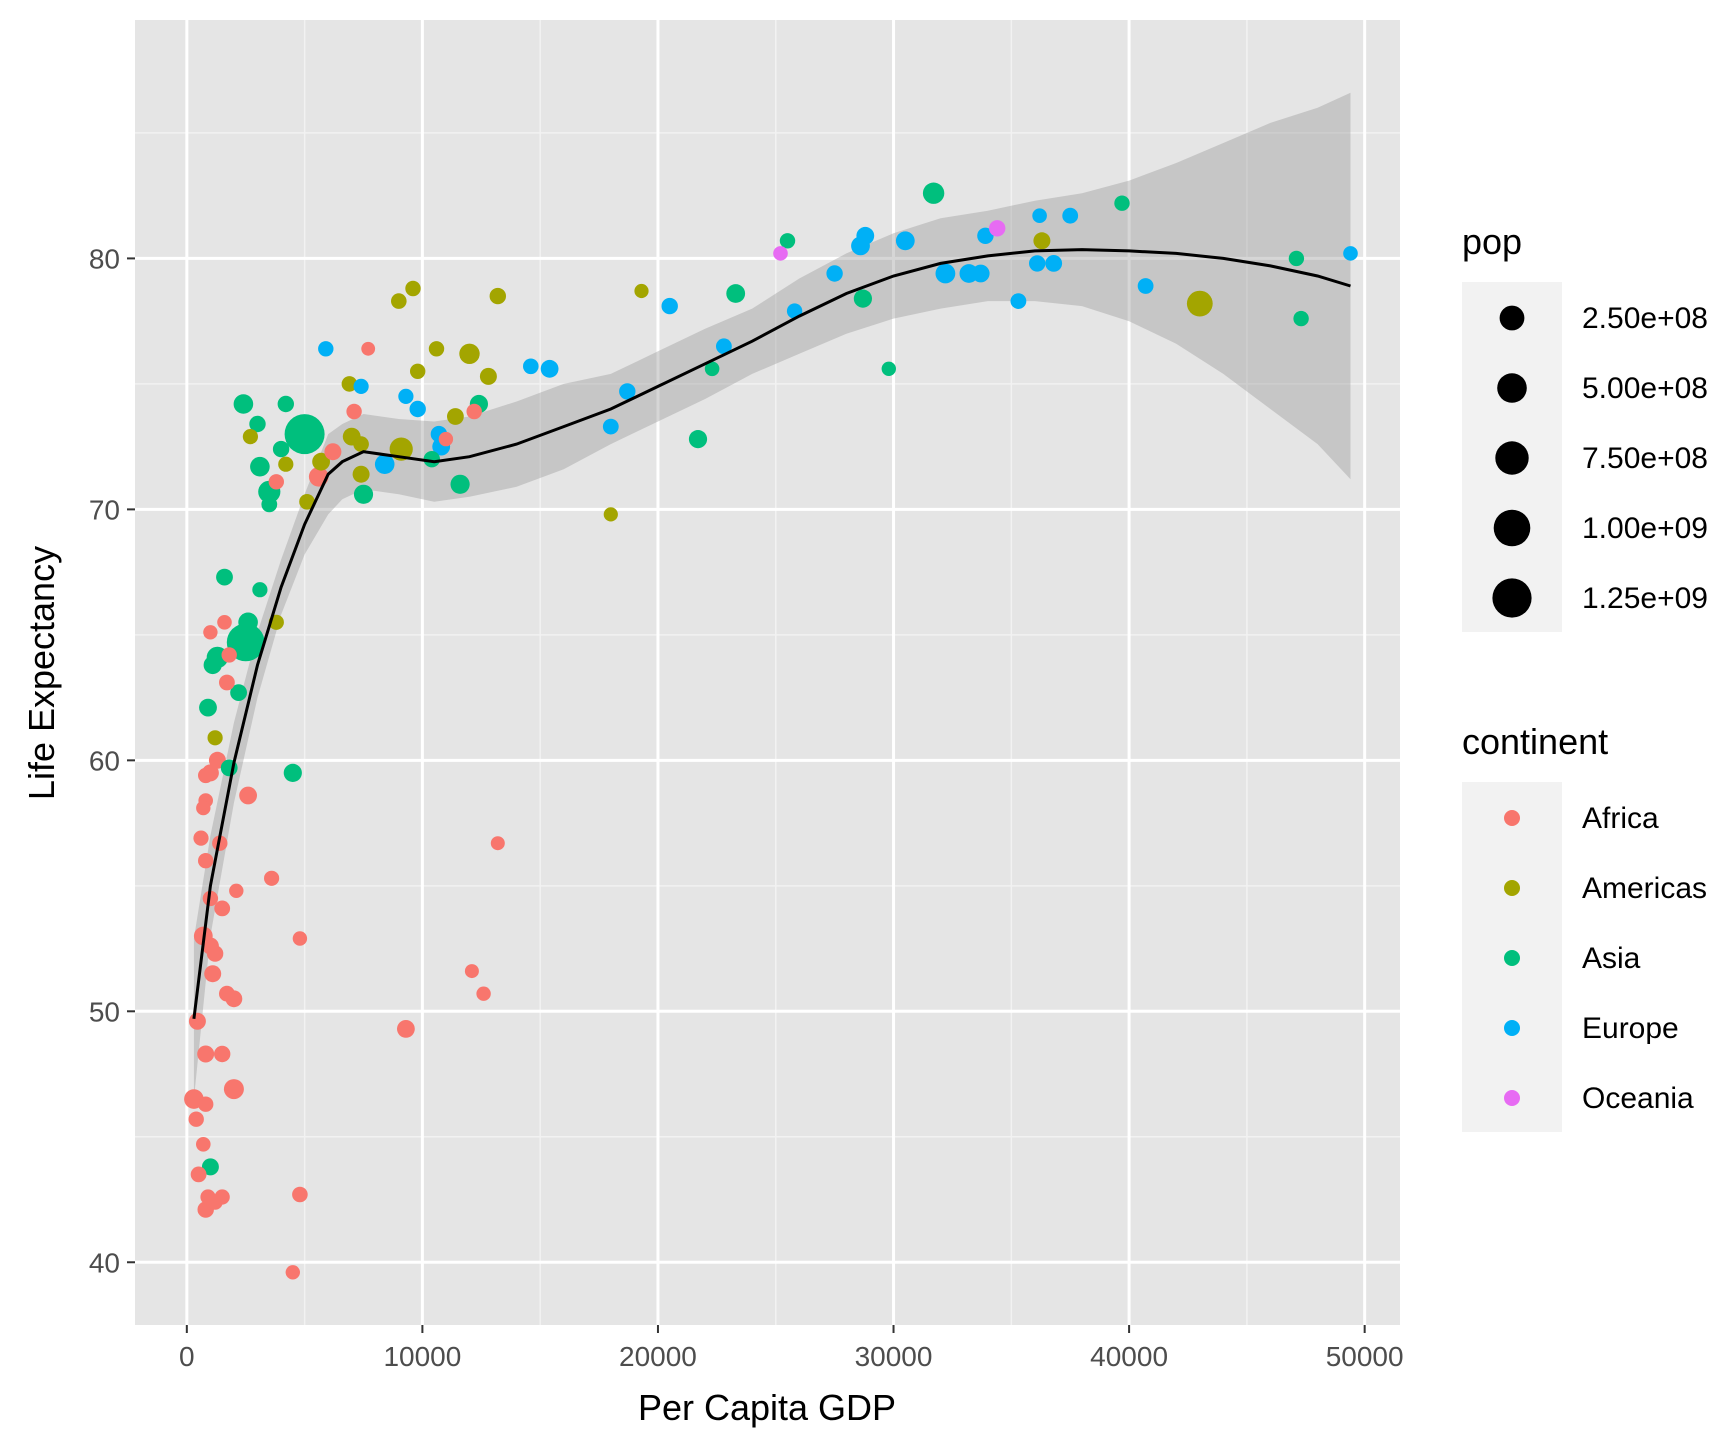 The width and height of the screenshot is (1728, 1440). I want to click on size-legend-label: 7.50e+08, so click(1645, 458).